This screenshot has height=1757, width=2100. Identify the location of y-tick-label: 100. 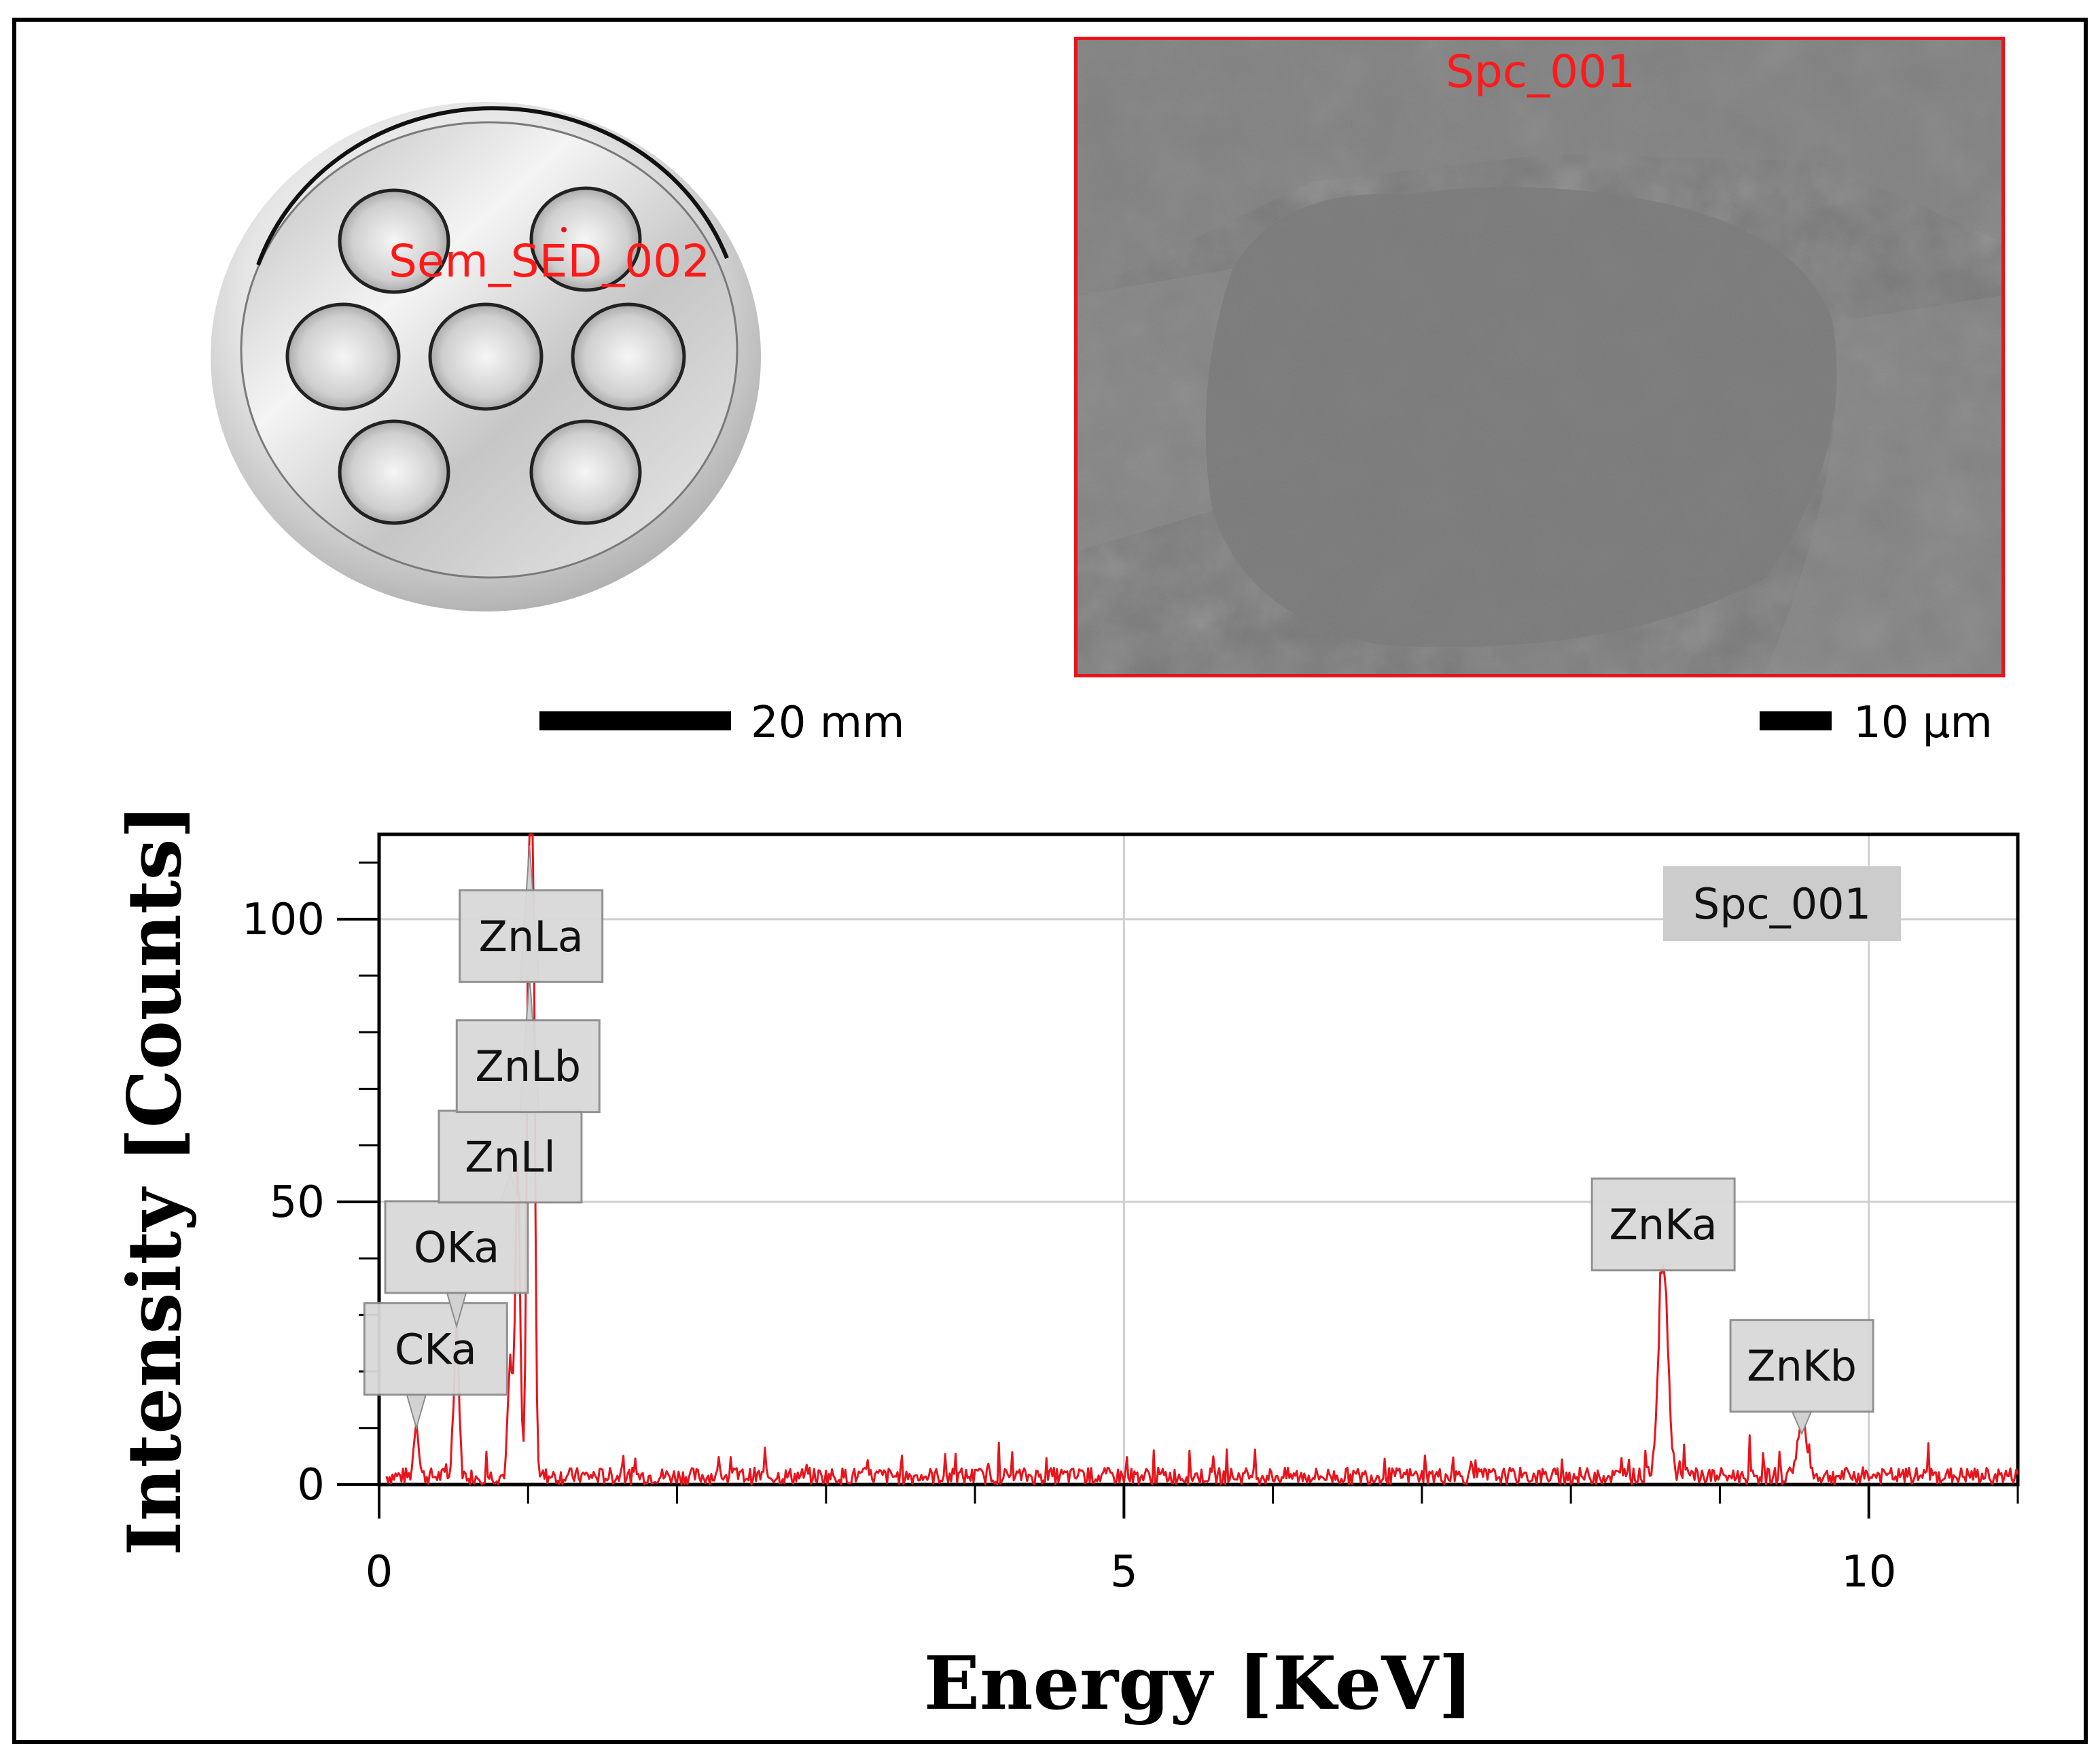
(283, 920).